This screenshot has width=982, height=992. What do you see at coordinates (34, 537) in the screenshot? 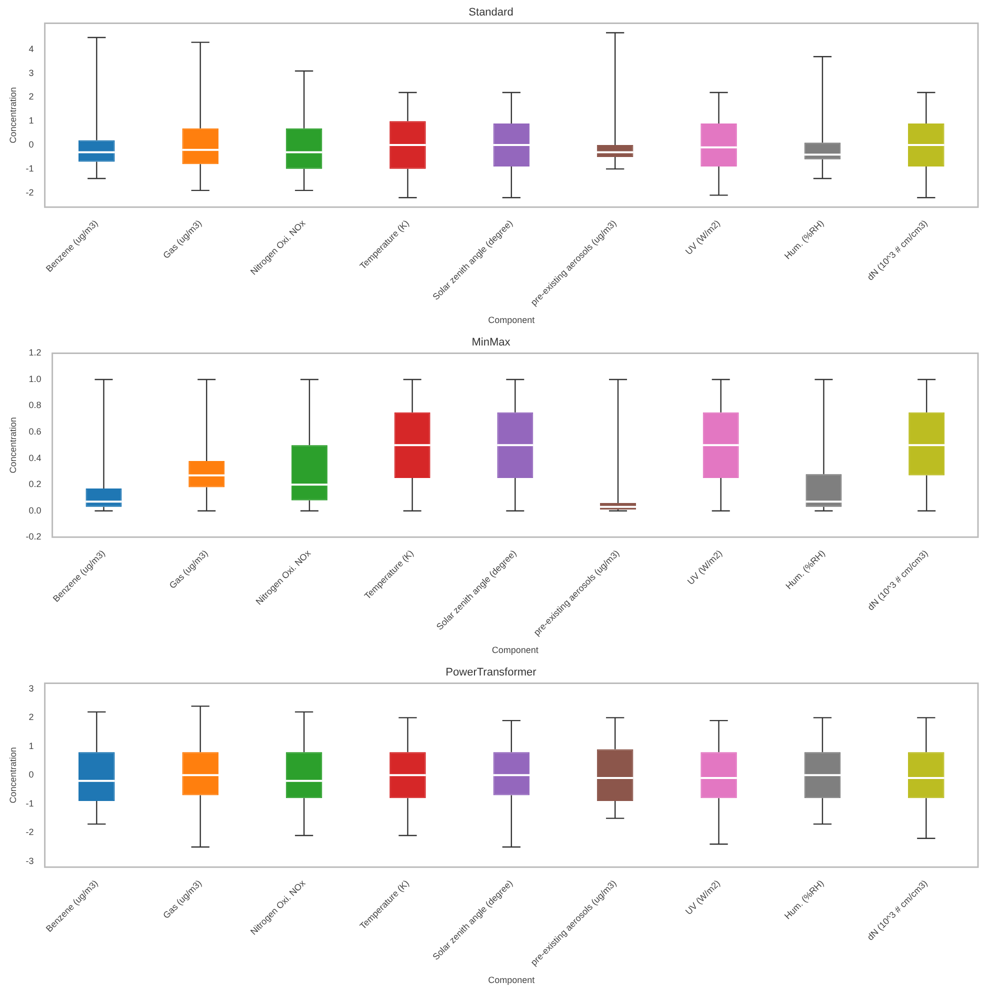
I see `y-tick-label: -0.2` at bounding box center [34, 537].